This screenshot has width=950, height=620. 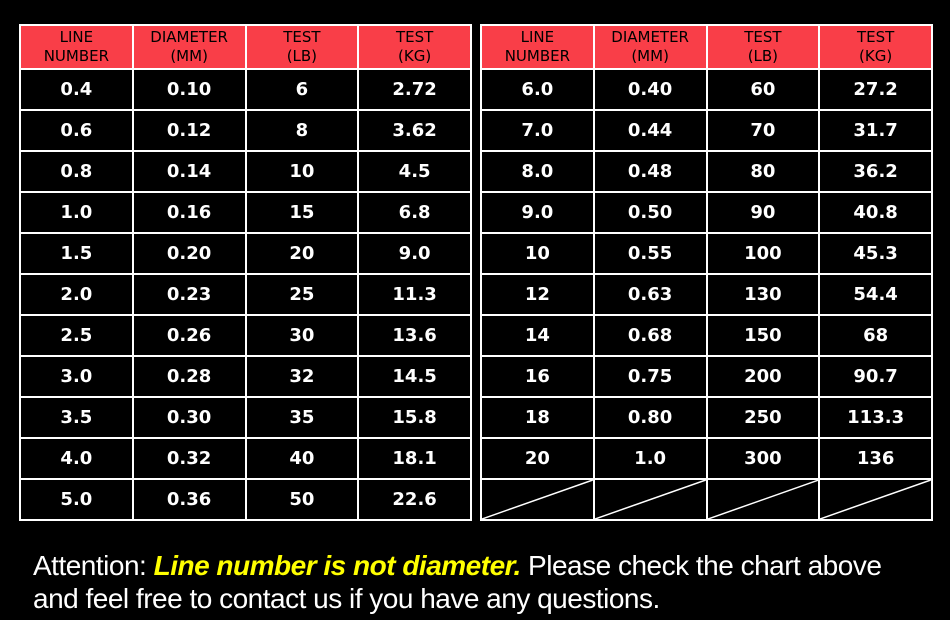 I want to click on table-cell: 4.5, so click(x=414, y=171).